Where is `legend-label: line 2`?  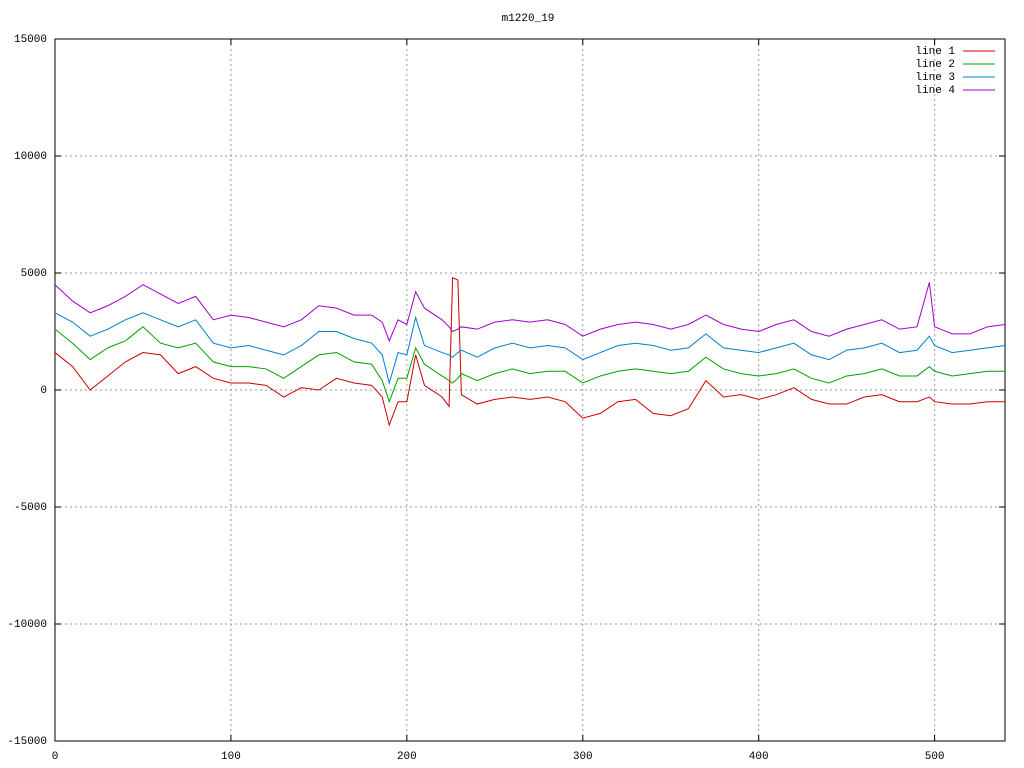 legend-label: line 2 is located at coordinates (935, 65).